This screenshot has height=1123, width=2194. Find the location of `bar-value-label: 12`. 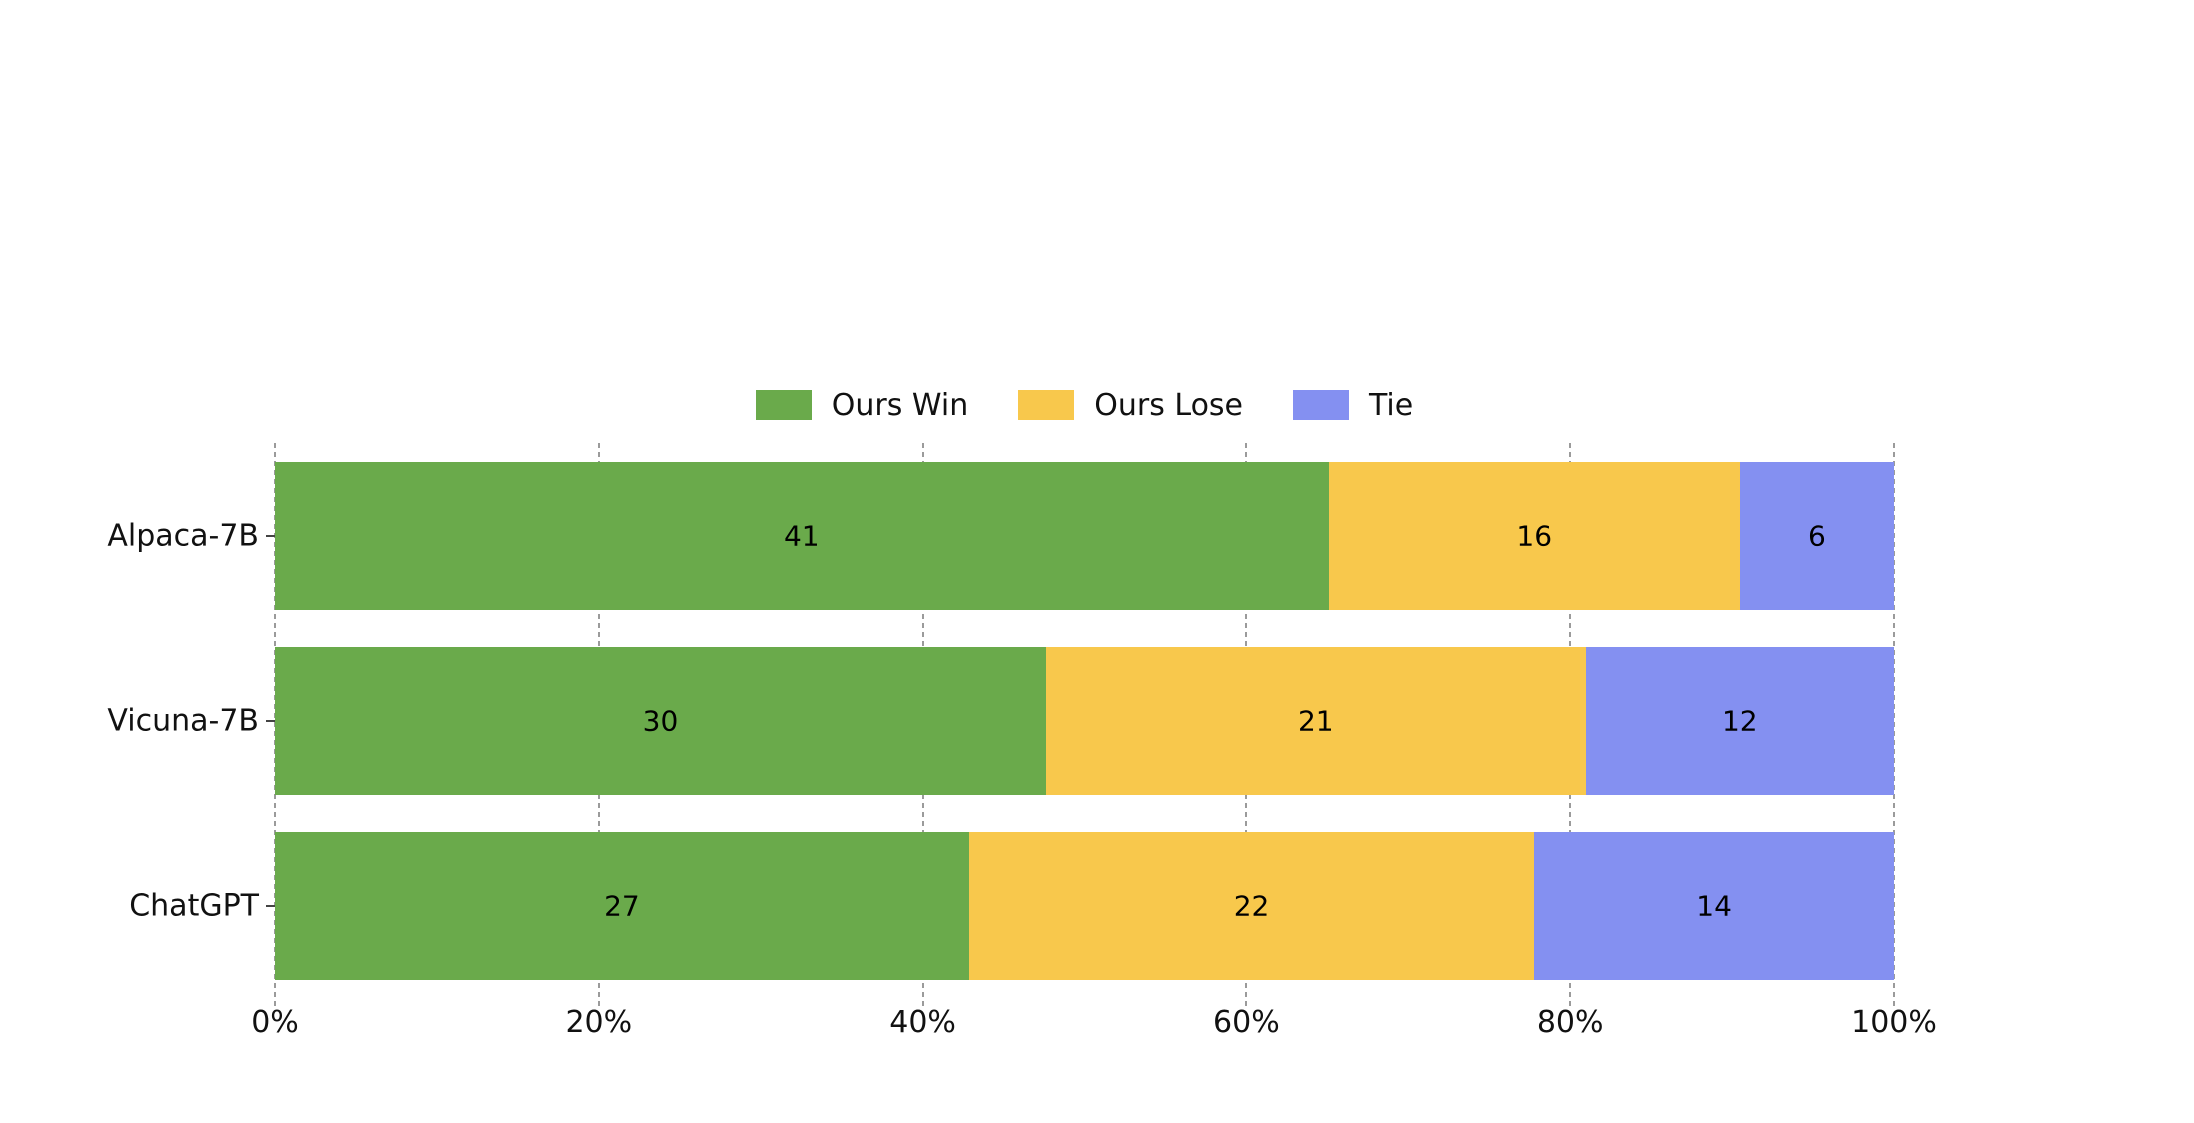

bar-value-label: 12 is located at coordinates (1739, 721).